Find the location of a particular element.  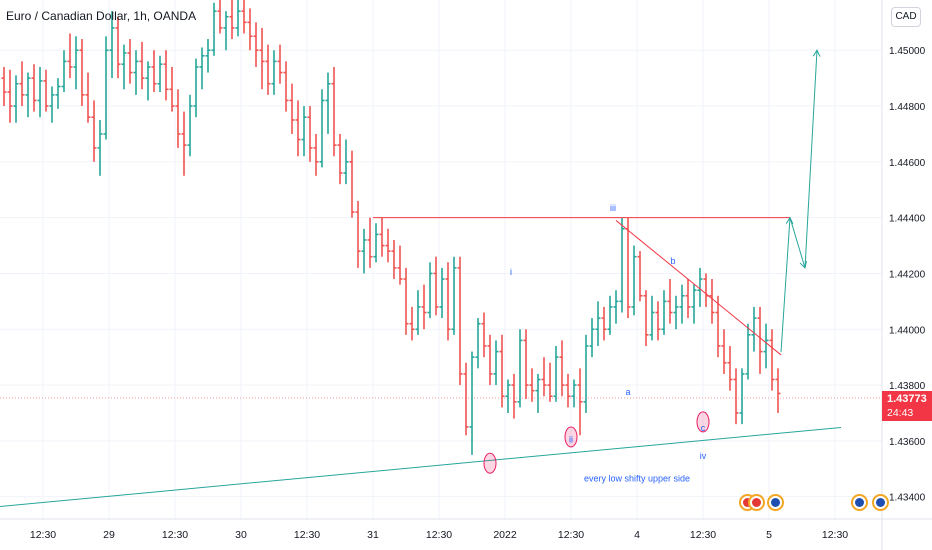

canada-event-icon is located at coordinates (756, 502).